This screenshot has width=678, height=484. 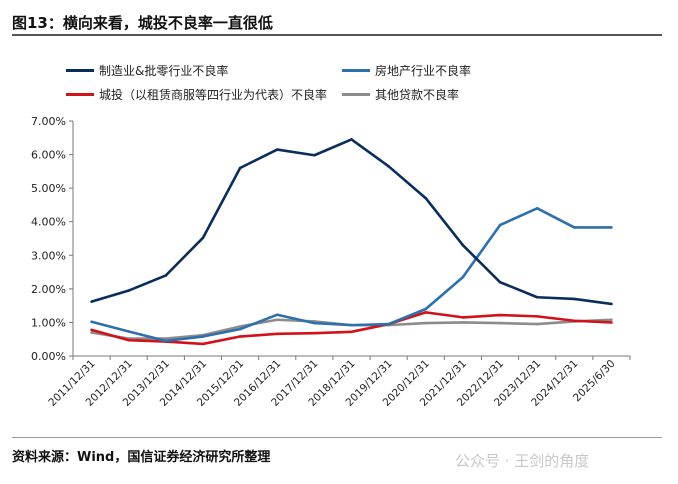 What do you see at coordinates (48, 155) in the screenshot?
I see `y-tick-label: 6.00%` at bounding box center [48, 155].